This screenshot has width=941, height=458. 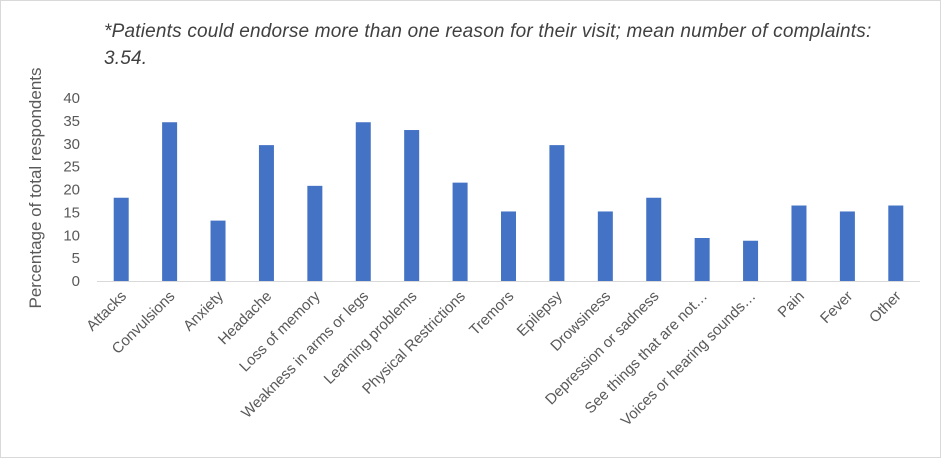 I want to click on y-tick-label: 10, so click(x=71, y=235).